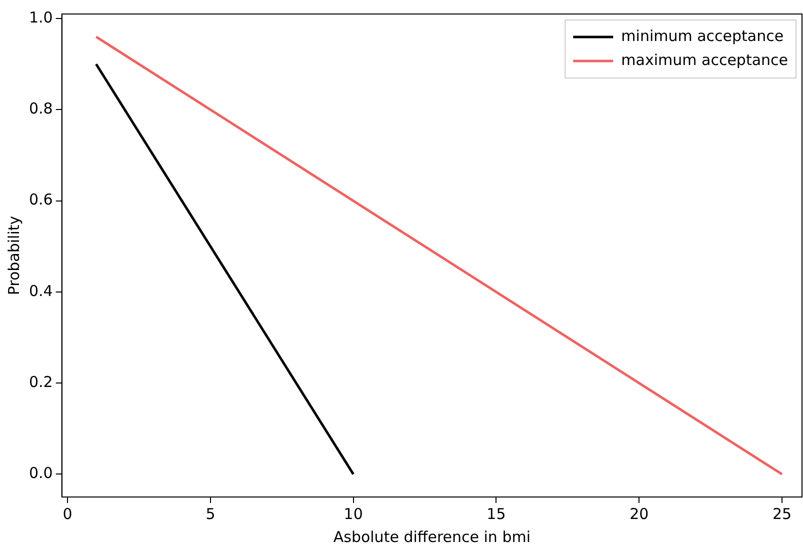 Image resolution: width=803 pixels, height=549 pixels. I want to click on x-tick-label: 15, so click(496, 513).